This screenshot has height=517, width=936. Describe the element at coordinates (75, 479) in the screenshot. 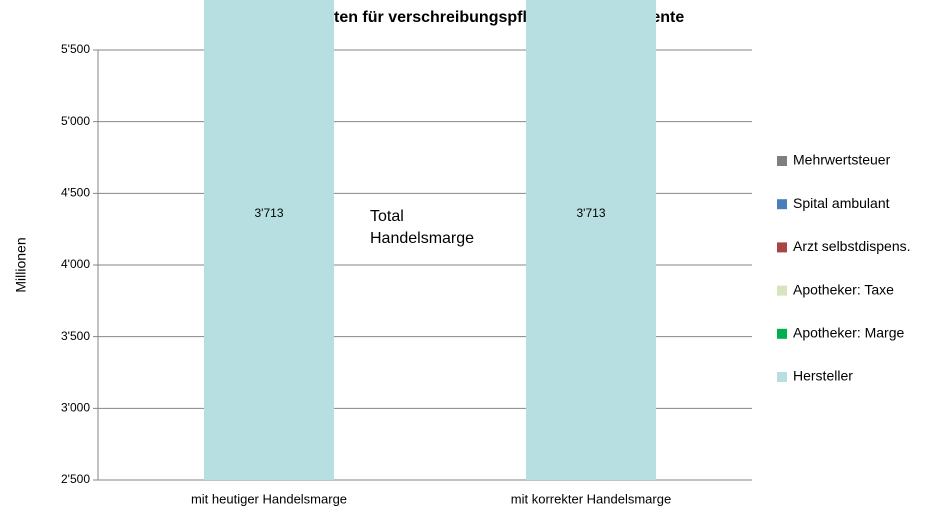

I see `y-tick-label: 2'500` at that location.